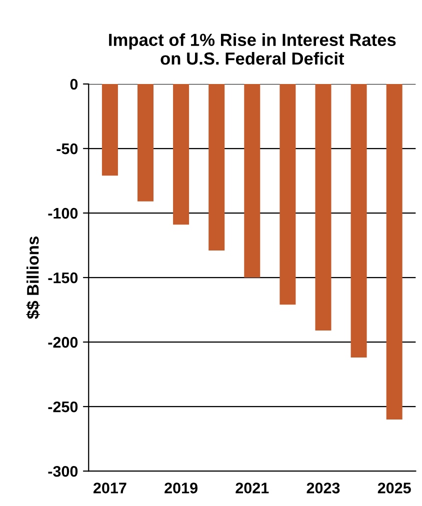 The image size is (422, 506). Describe the element at coordinates (67, 148) in the screenshot. I see `y-tick-label: -50` at that location.